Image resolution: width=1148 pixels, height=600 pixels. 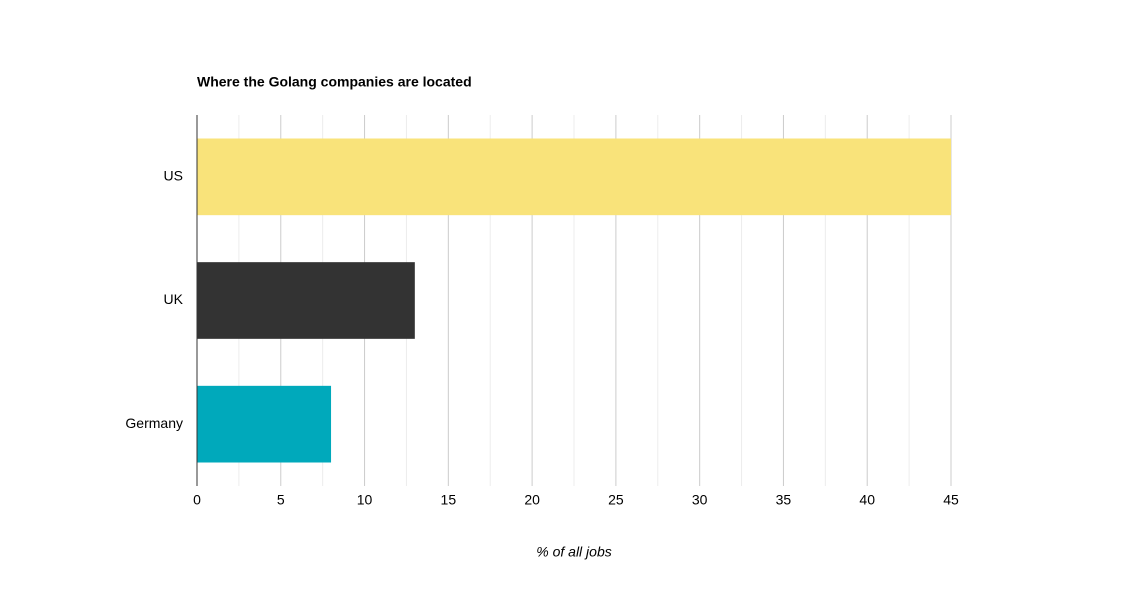 I want to click on x-tick-label: 15, so click(x=449, y=500).